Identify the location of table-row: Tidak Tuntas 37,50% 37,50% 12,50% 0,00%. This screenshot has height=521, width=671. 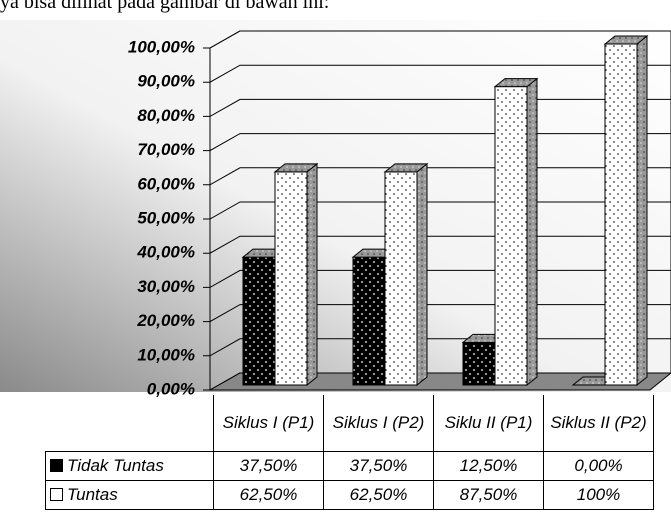
(349, 466).